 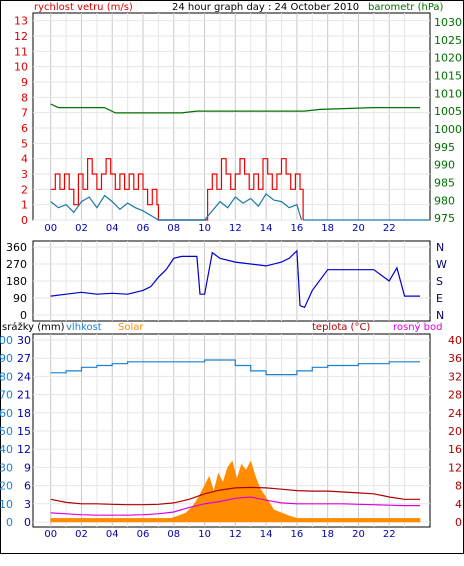 I want to click on temp-tick-0: 0, so click(x=458, y=522).